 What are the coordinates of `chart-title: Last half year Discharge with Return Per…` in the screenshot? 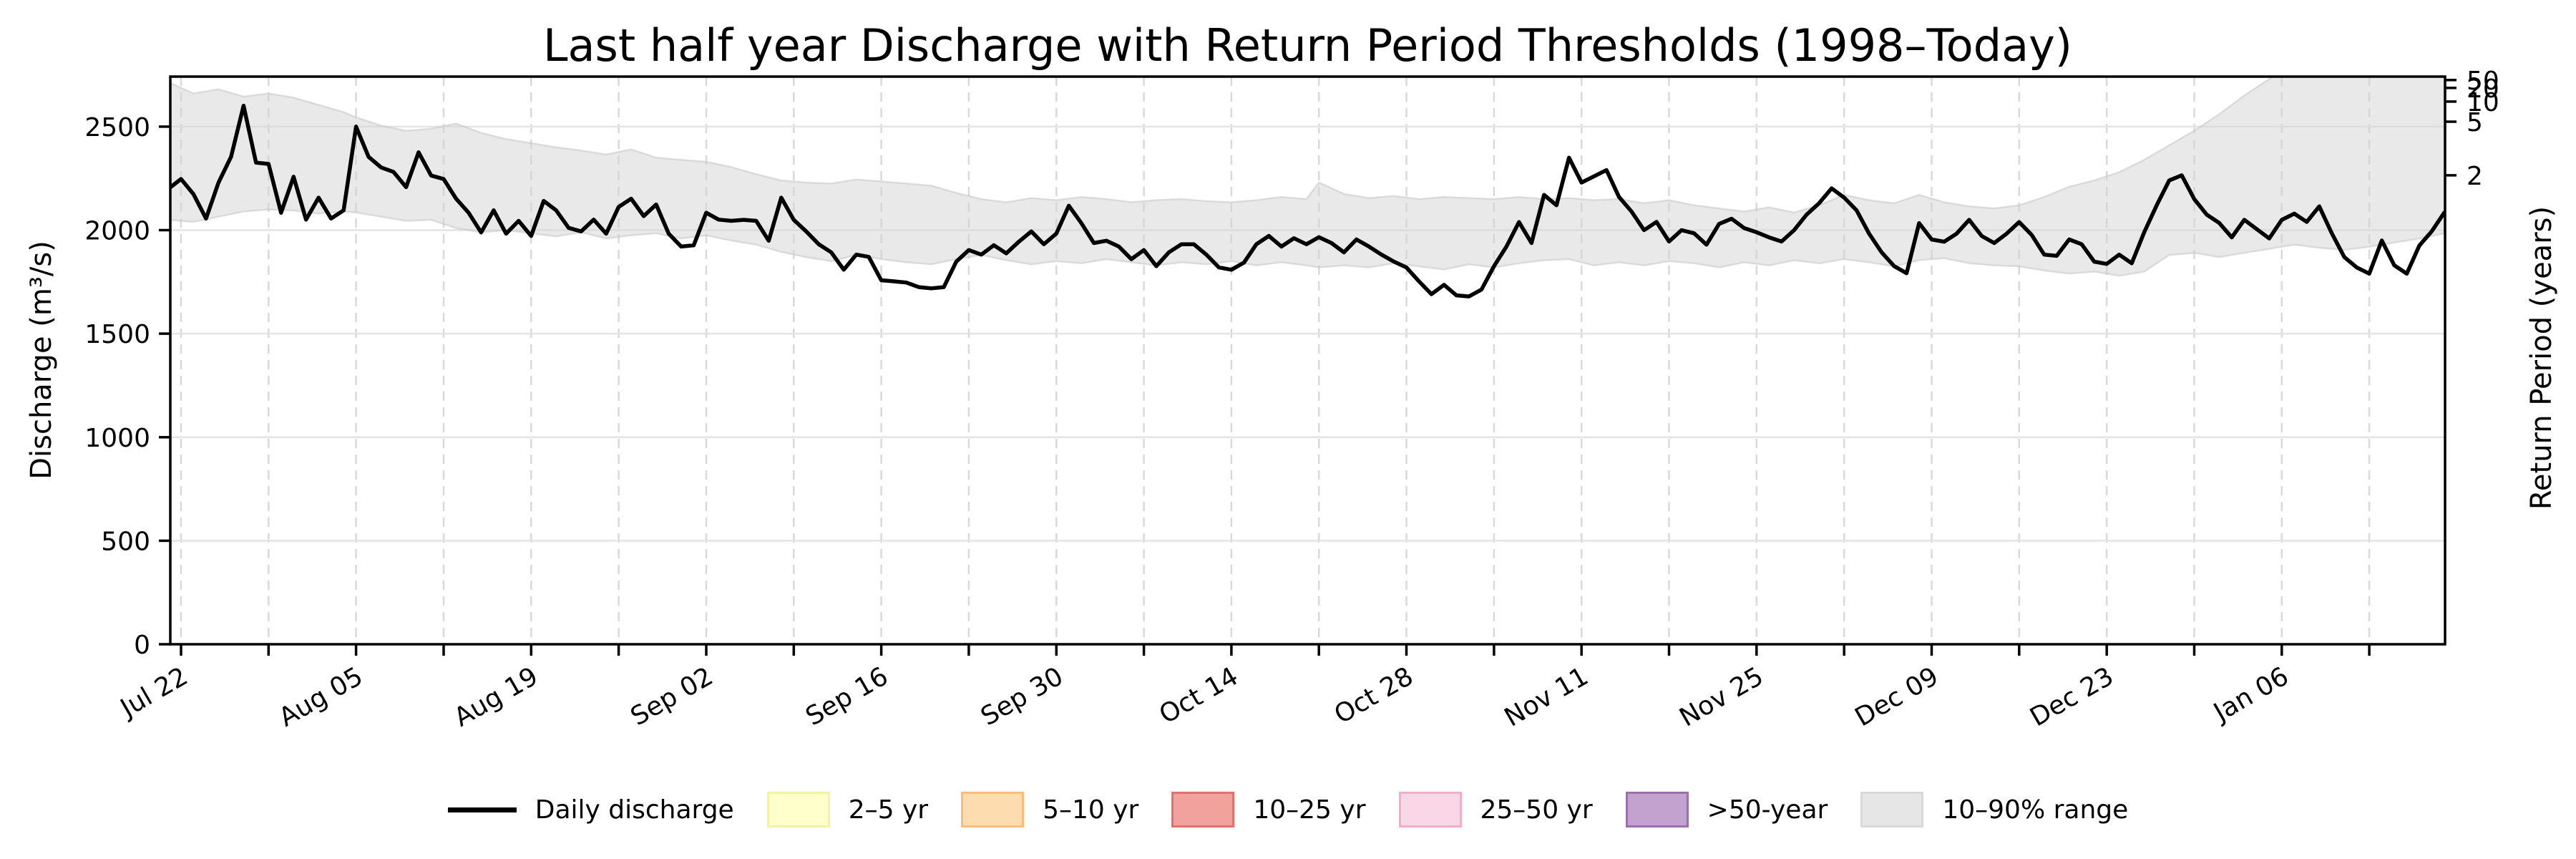 It's located at (1307, 45).